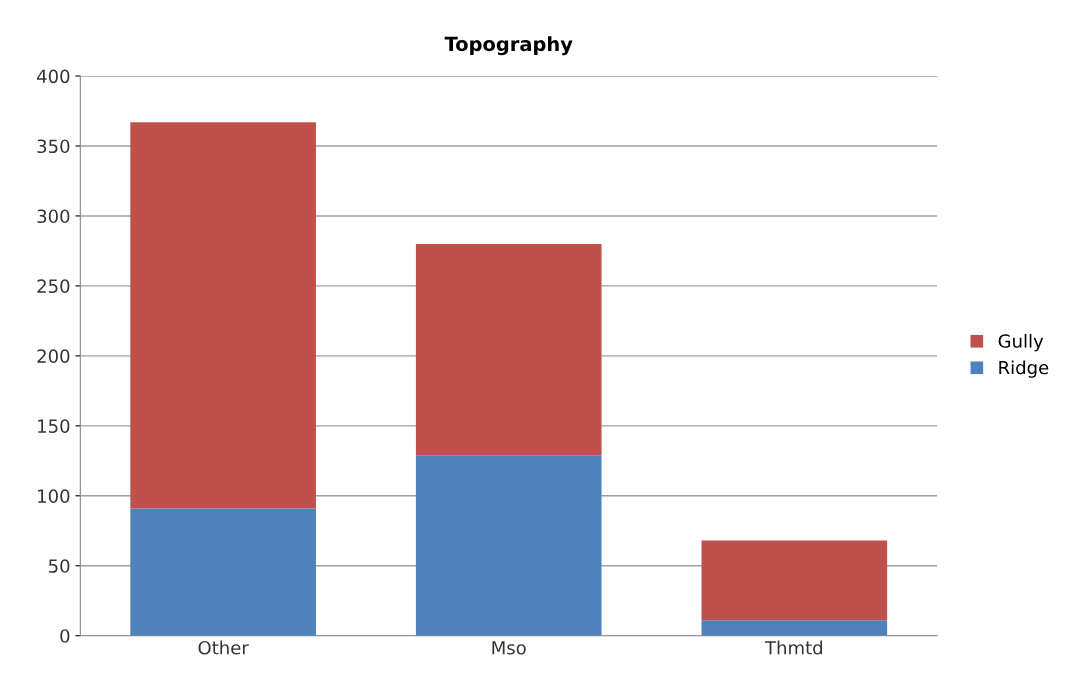  Describe the element at coordinates (223, 647) in the screenshot. I see `x-tick-label: Other` at that location.